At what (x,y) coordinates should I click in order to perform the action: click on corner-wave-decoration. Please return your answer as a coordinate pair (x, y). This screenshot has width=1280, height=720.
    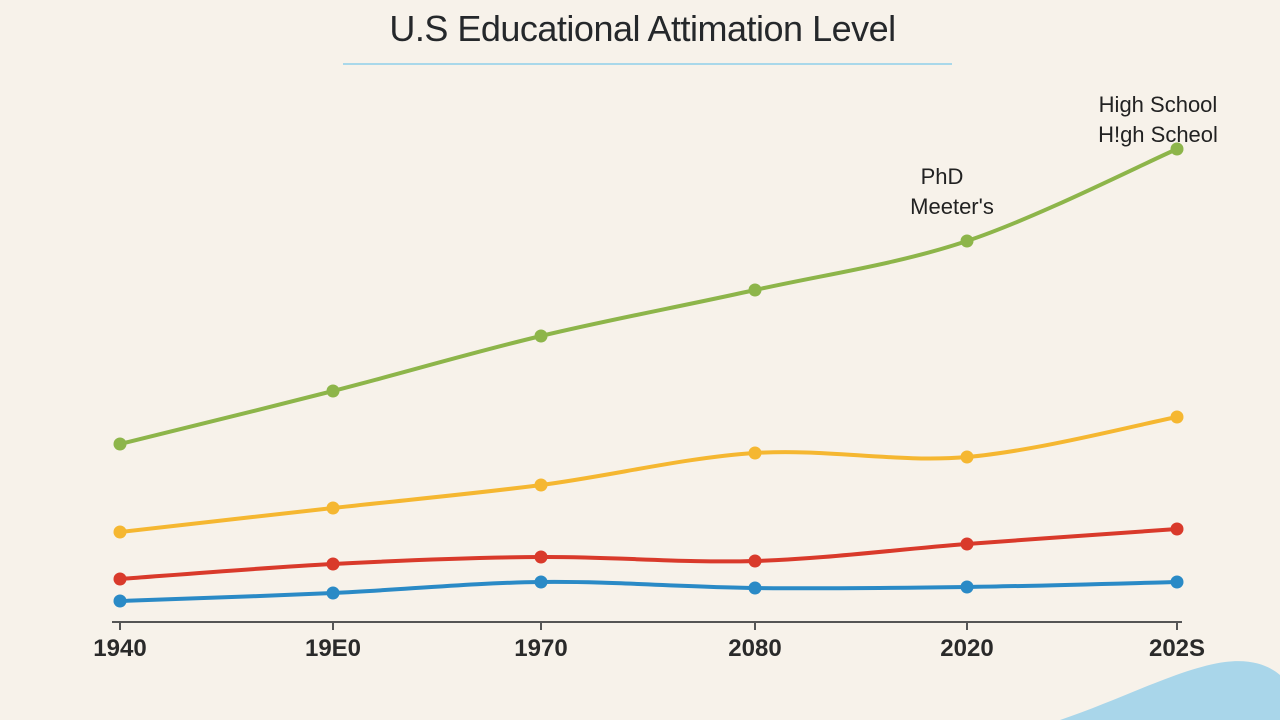
    Looking at the image, I should click on (1170, 690).